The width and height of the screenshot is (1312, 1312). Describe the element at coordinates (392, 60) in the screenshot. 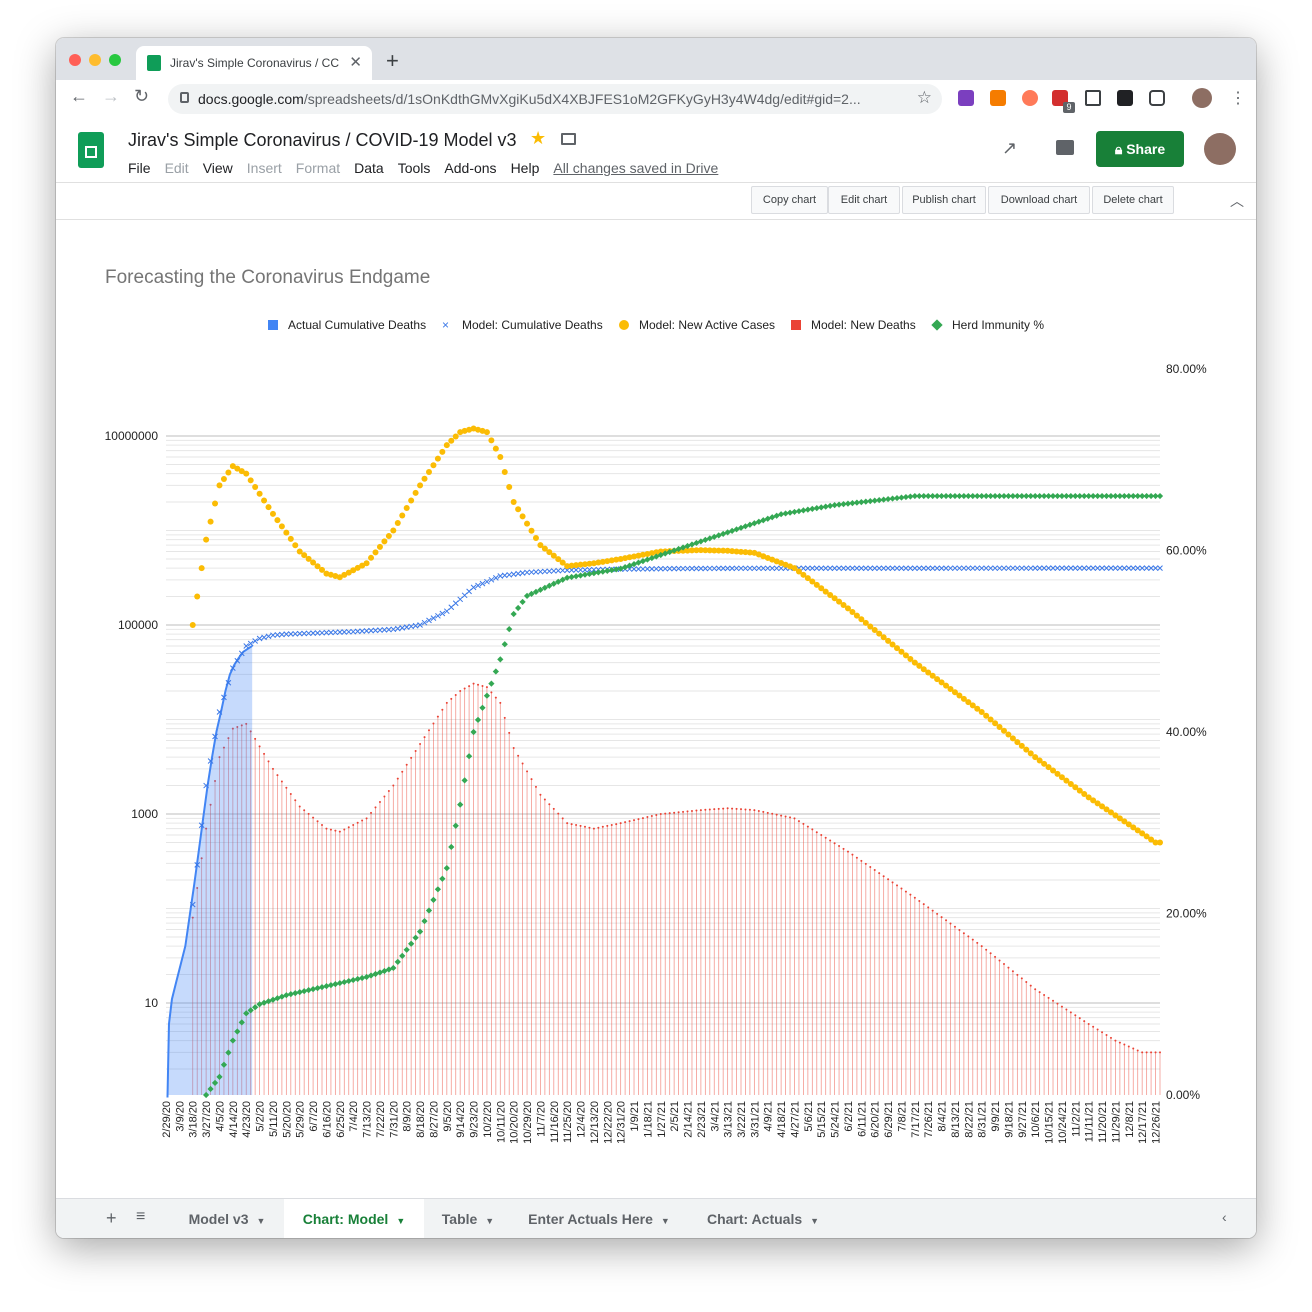

I see `new-tab-icon: +` at that location.